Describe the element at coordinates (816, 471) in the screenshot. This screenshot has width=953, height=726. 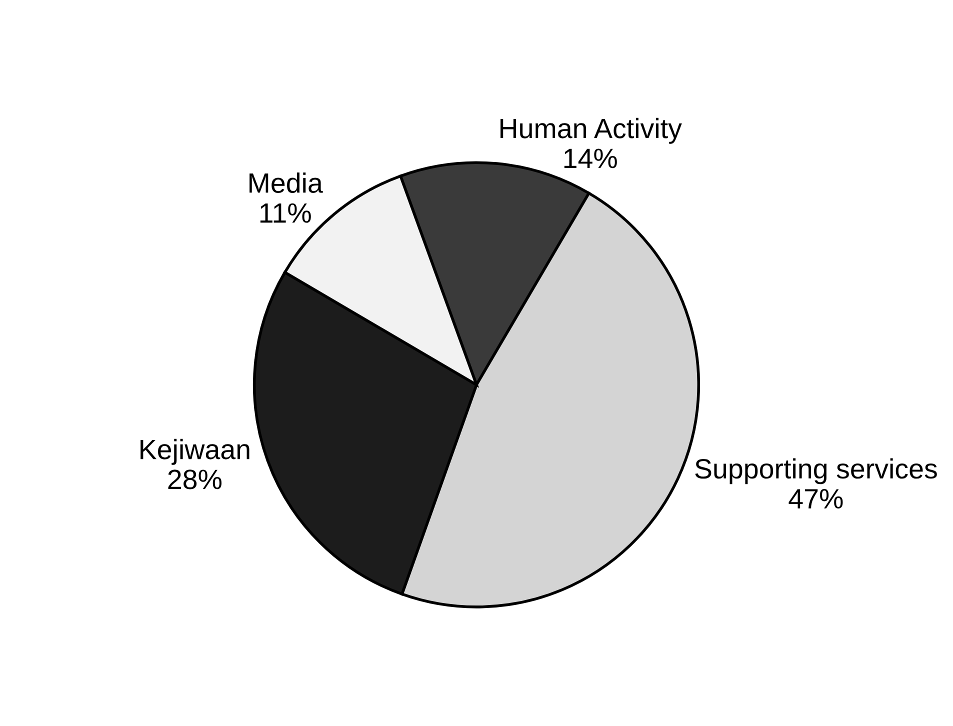
I see `slice-label: Supporting services` at that location.